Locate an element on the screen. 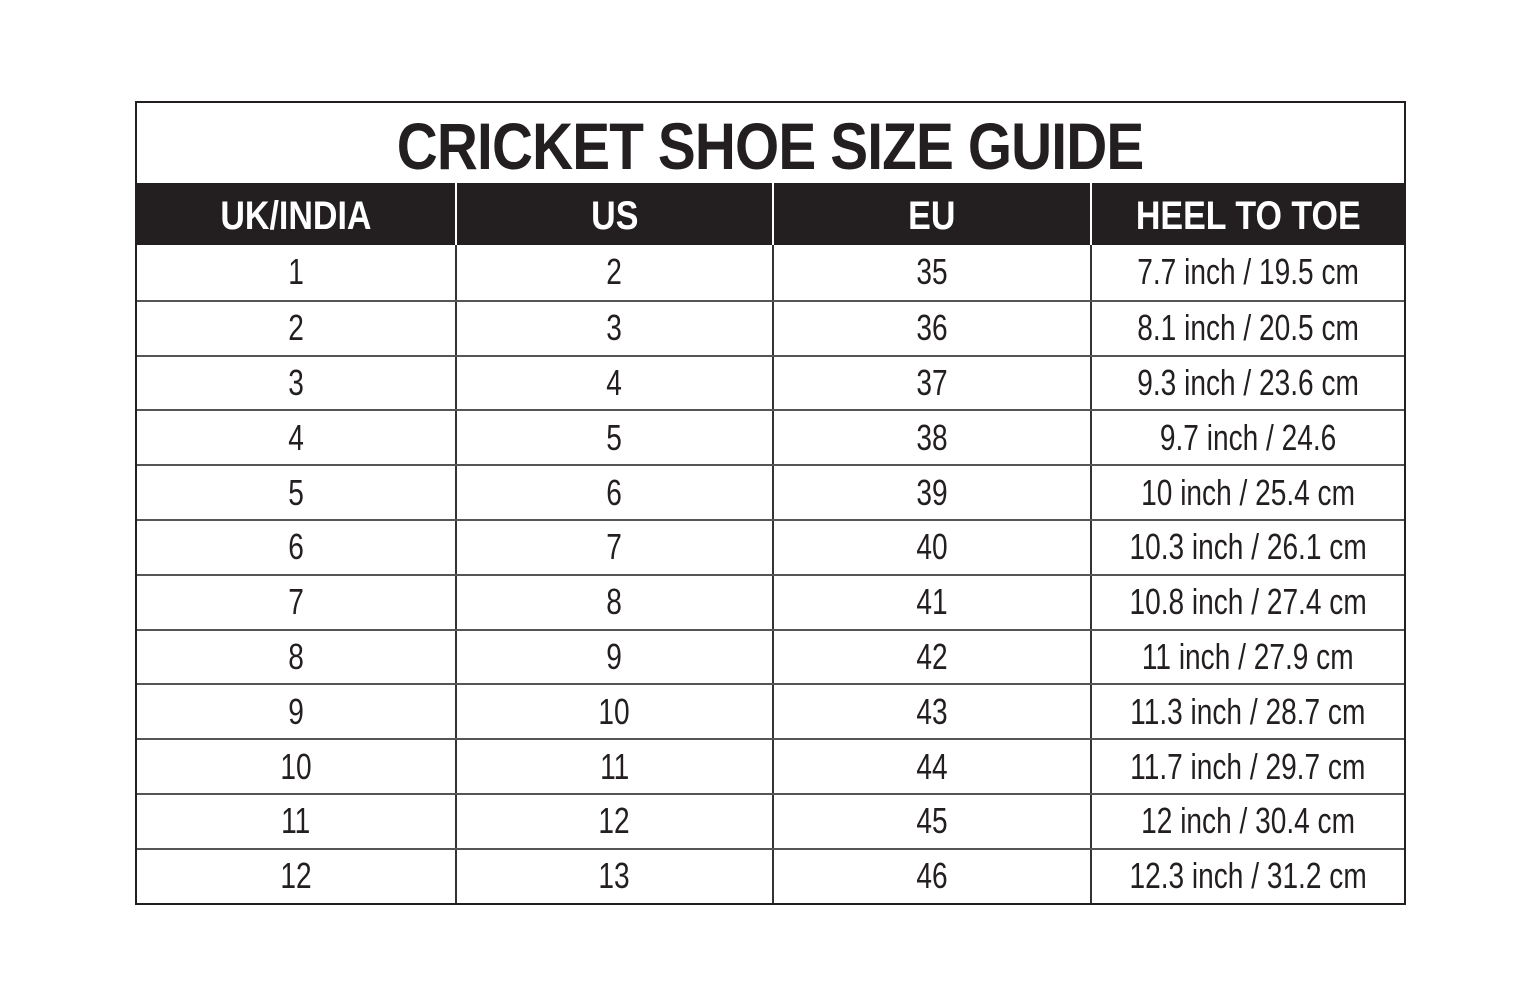  eu-cell: 36 is located at coordinates (931, 328).